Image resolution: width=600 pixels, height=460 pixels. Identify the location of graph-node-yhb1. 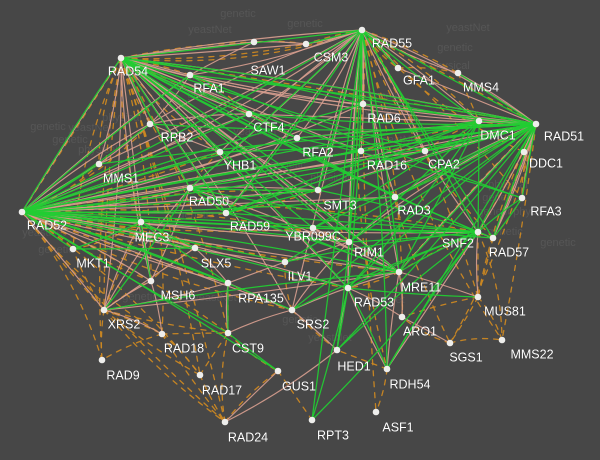
(220, 152).